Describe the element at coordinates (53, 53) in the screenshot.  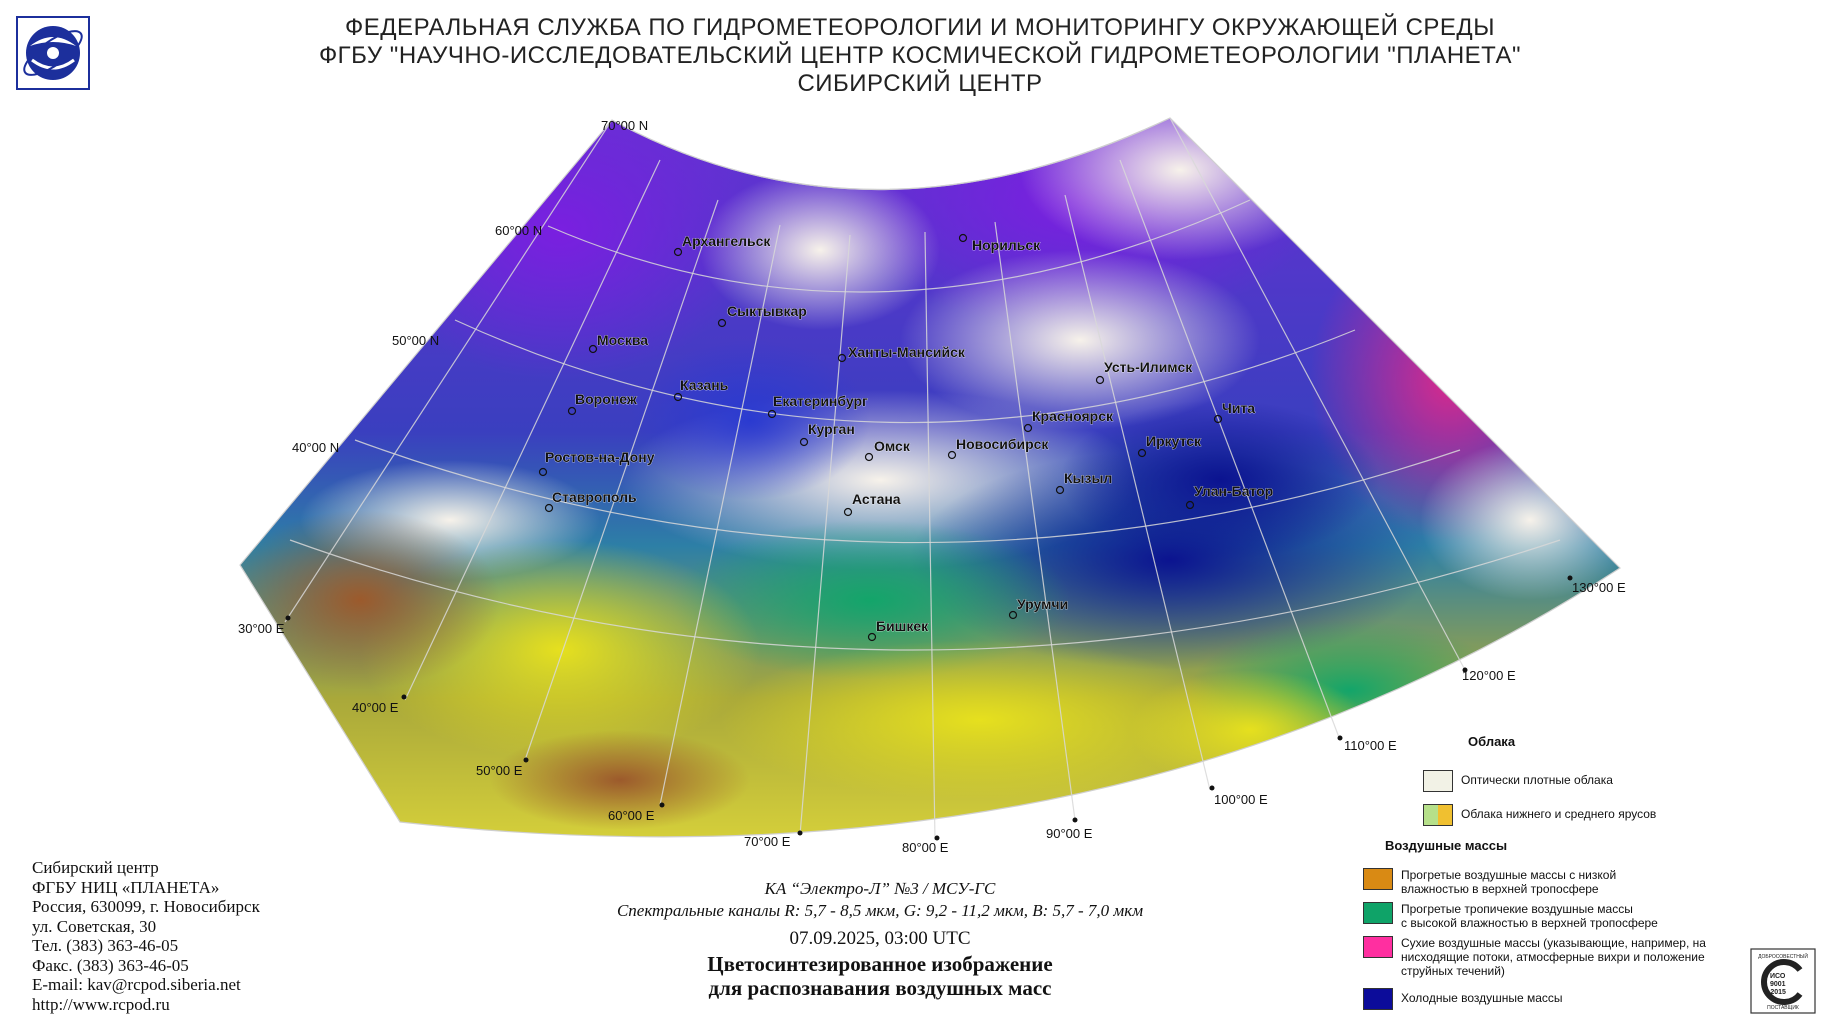
I see `planeta-logo` at that location.